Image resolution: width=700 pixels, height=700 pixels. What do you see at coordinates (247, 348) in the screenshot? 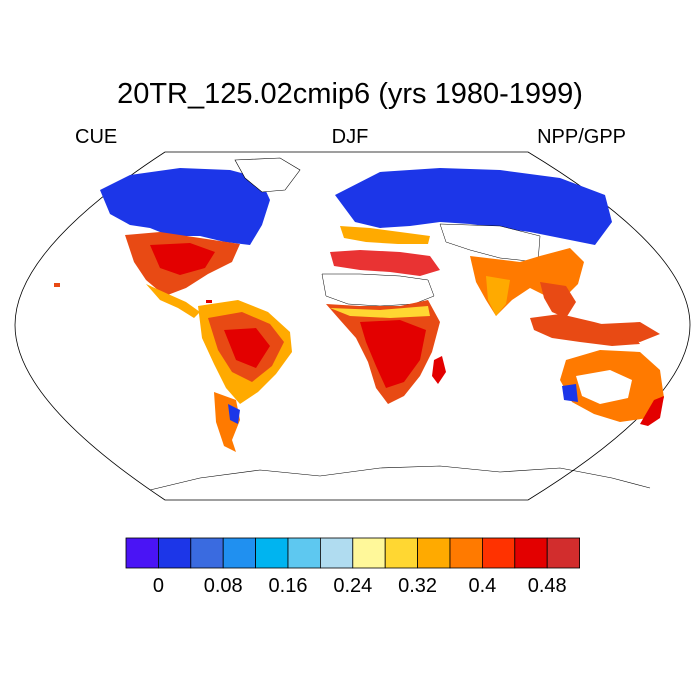
I see `south-america-red` at bounding box center [247, 348].